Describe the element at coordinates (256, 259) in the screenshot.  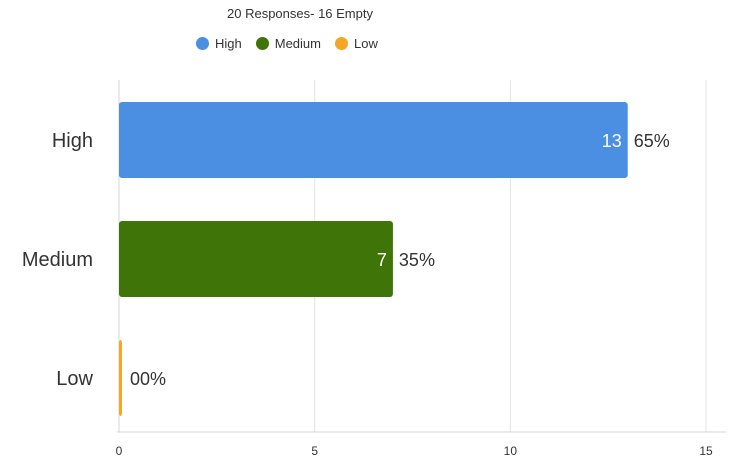
I see `bar-medium` at that location.